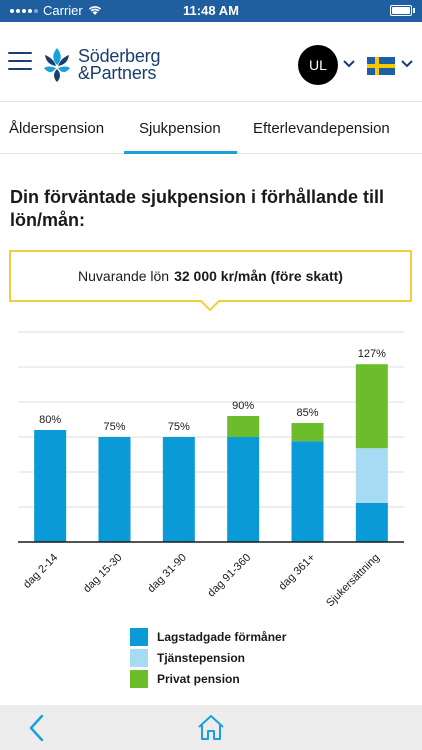 This screenshot has height=750, width=422. What do you see at coordinates (57, 65) in the screenshot?
I see `logo-emblem-icon` at bounding box center [57, 65].